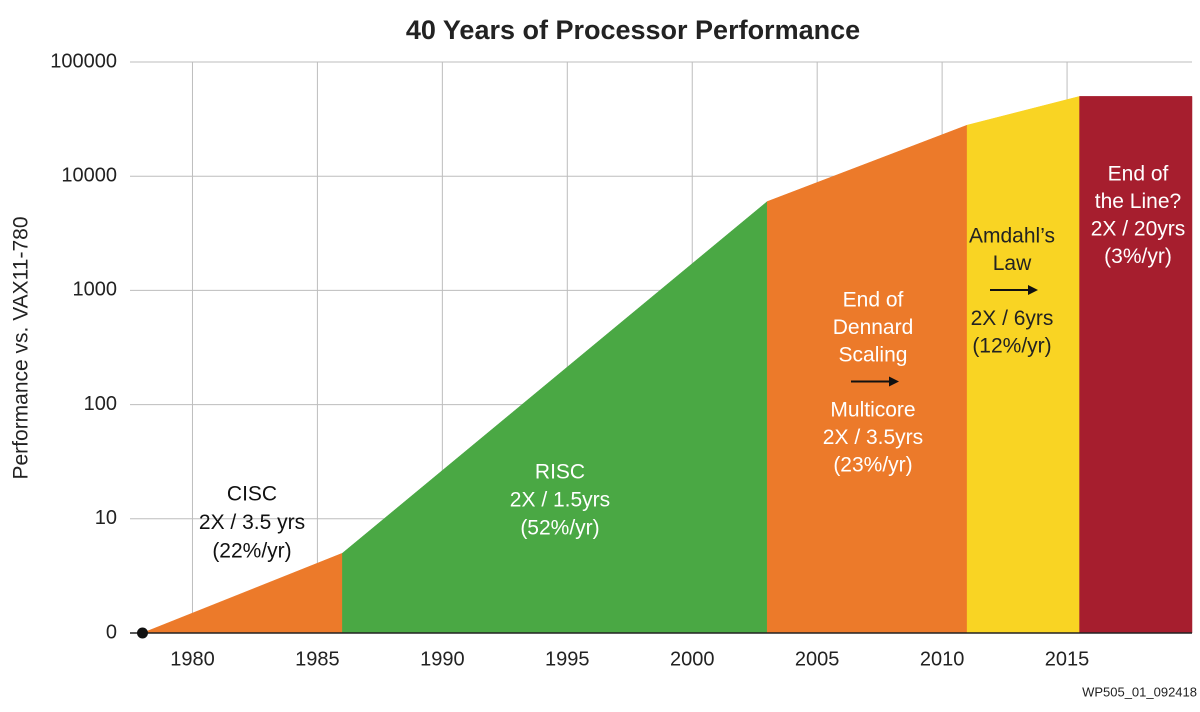 This screenshot has height=712, width=1200. What do you see at coordinates (567, 659) in the screenshot?
I see `x-tick-label: 1995` at bounding box center [567, 659].